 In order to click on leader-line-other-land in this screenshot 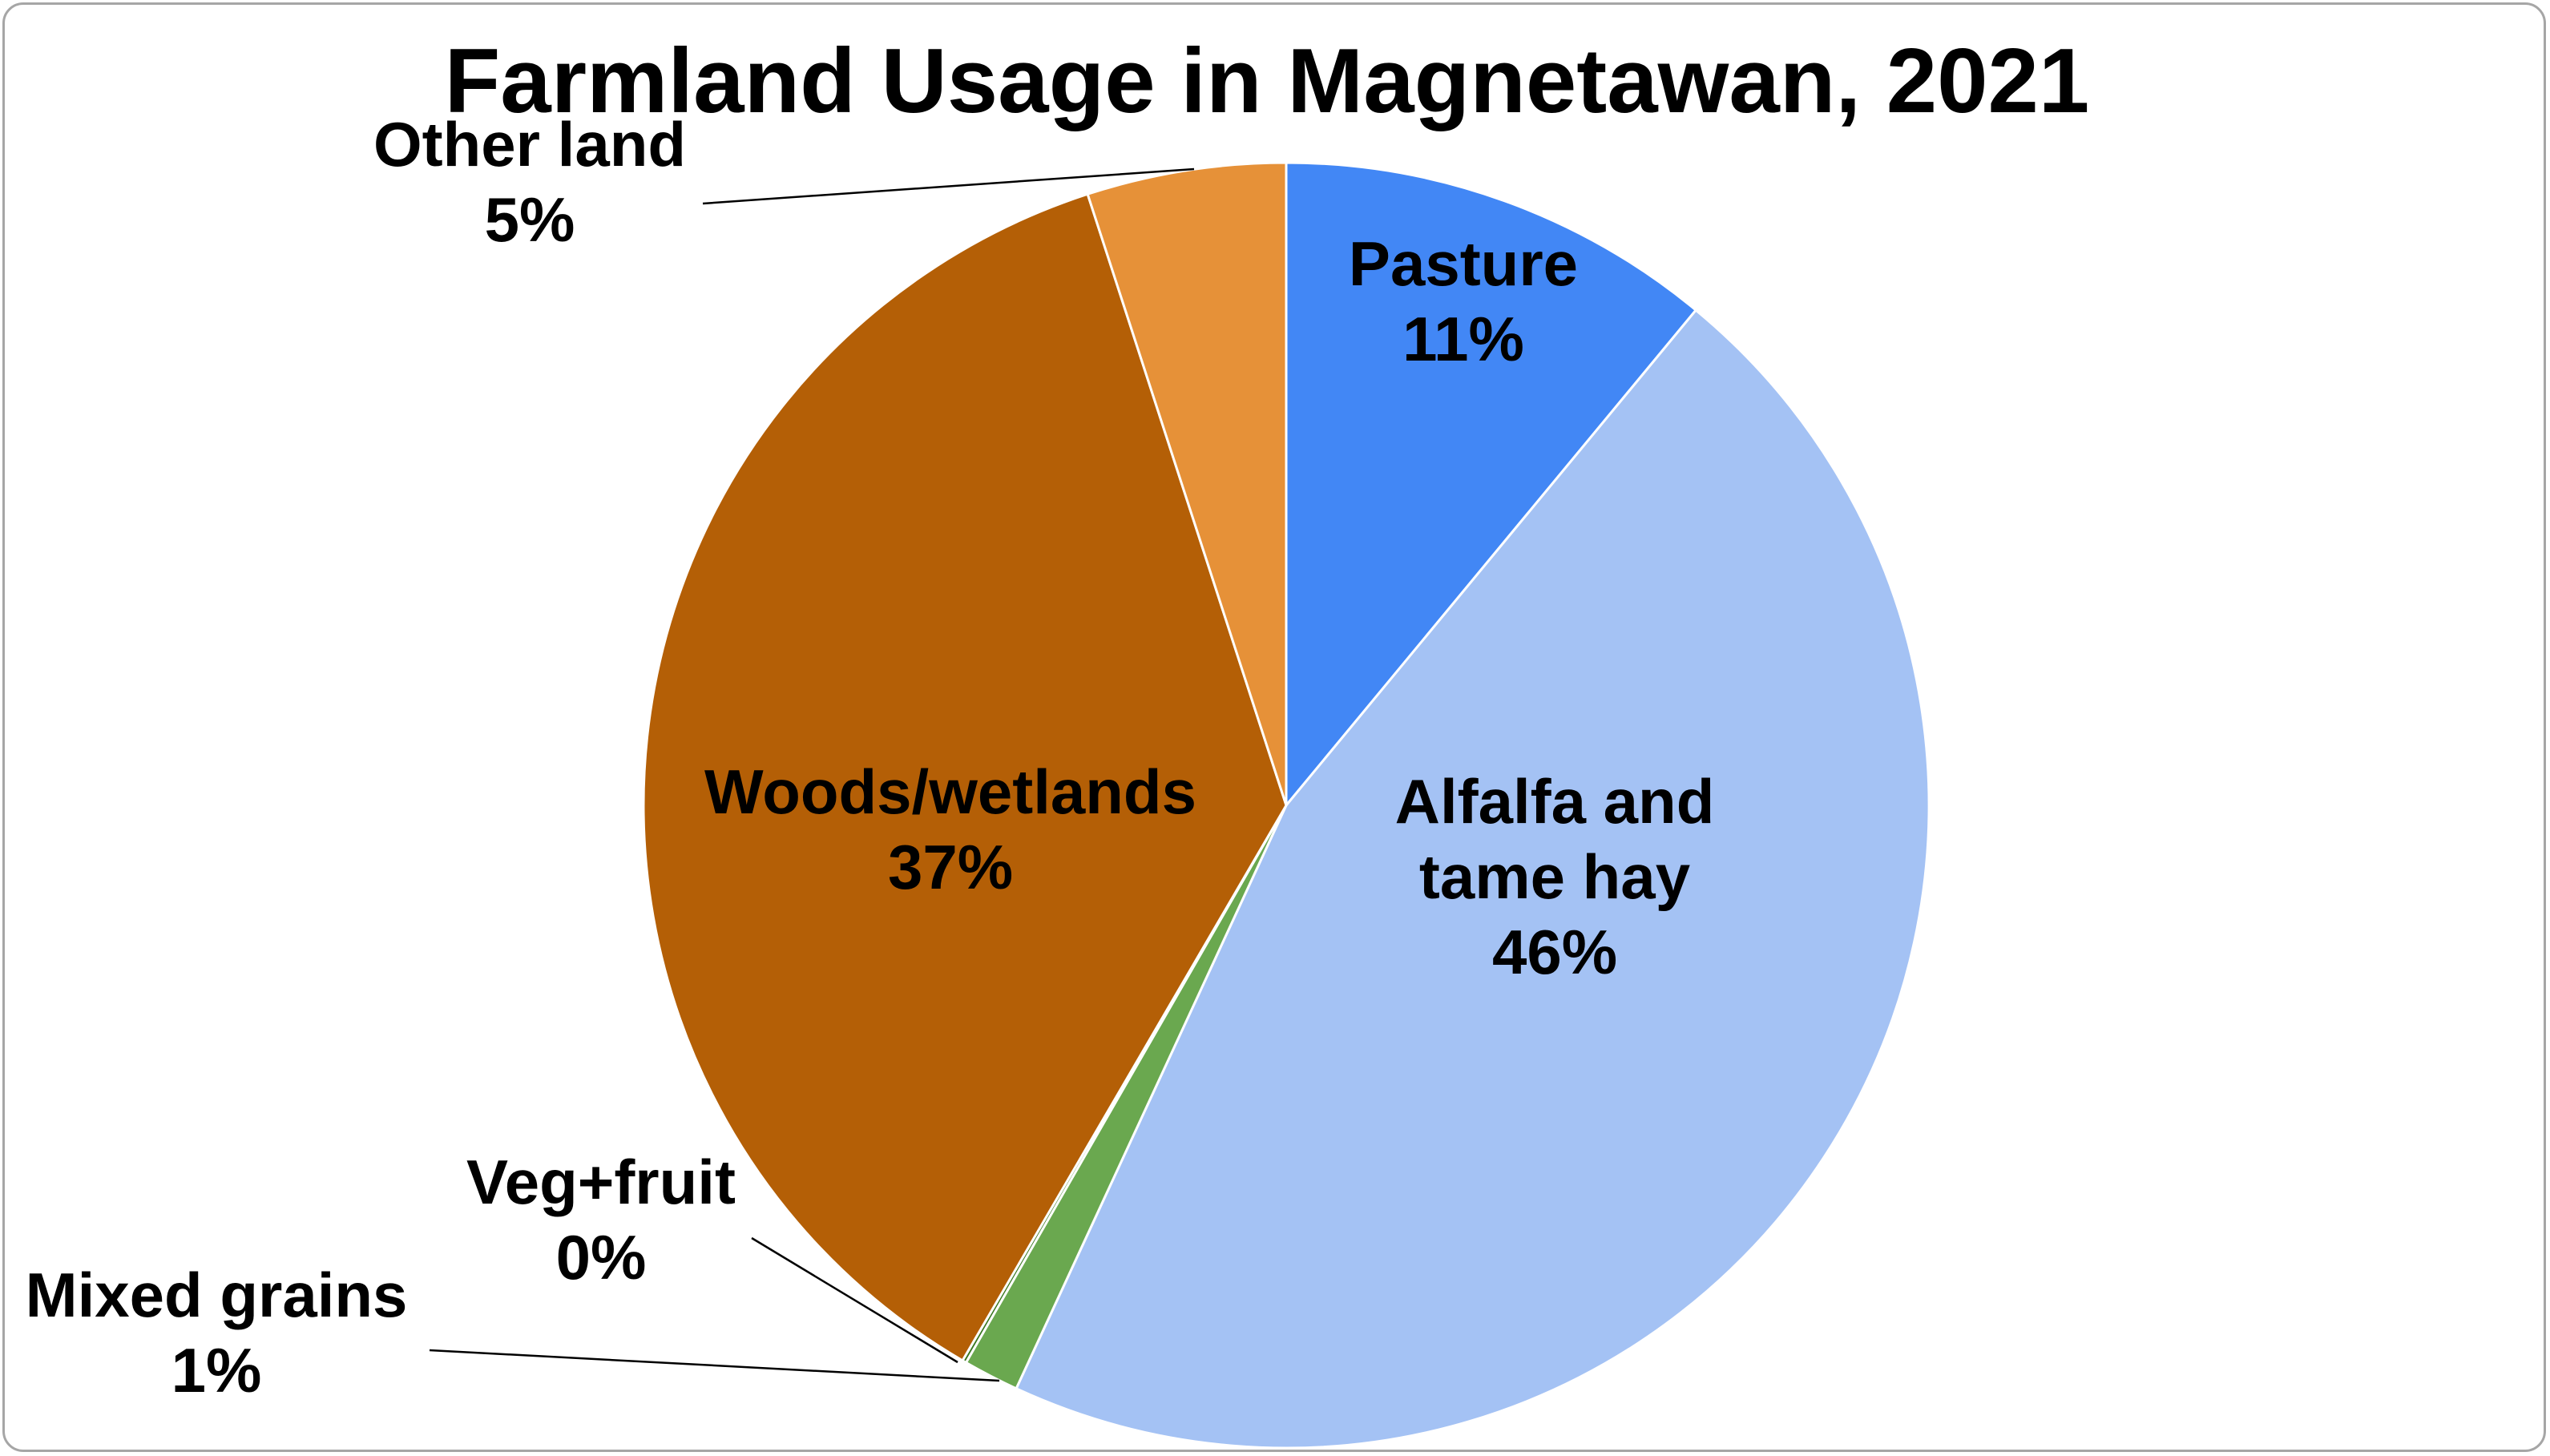, I will do `click(948, 186)`.